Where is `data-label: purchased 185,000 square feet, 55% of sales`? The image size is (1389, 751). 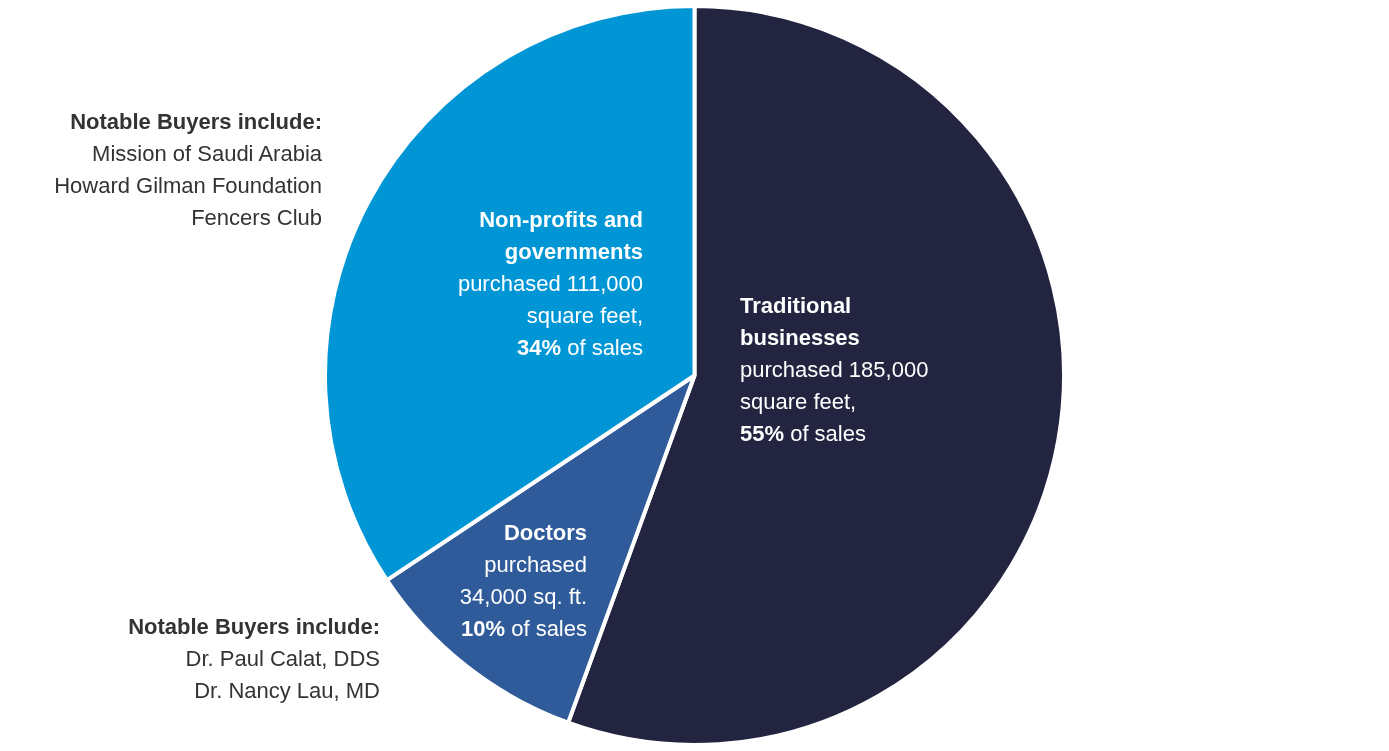 data-label: purchased 185,000 square feet, 55% of sales is located at coordinates (834, 401).